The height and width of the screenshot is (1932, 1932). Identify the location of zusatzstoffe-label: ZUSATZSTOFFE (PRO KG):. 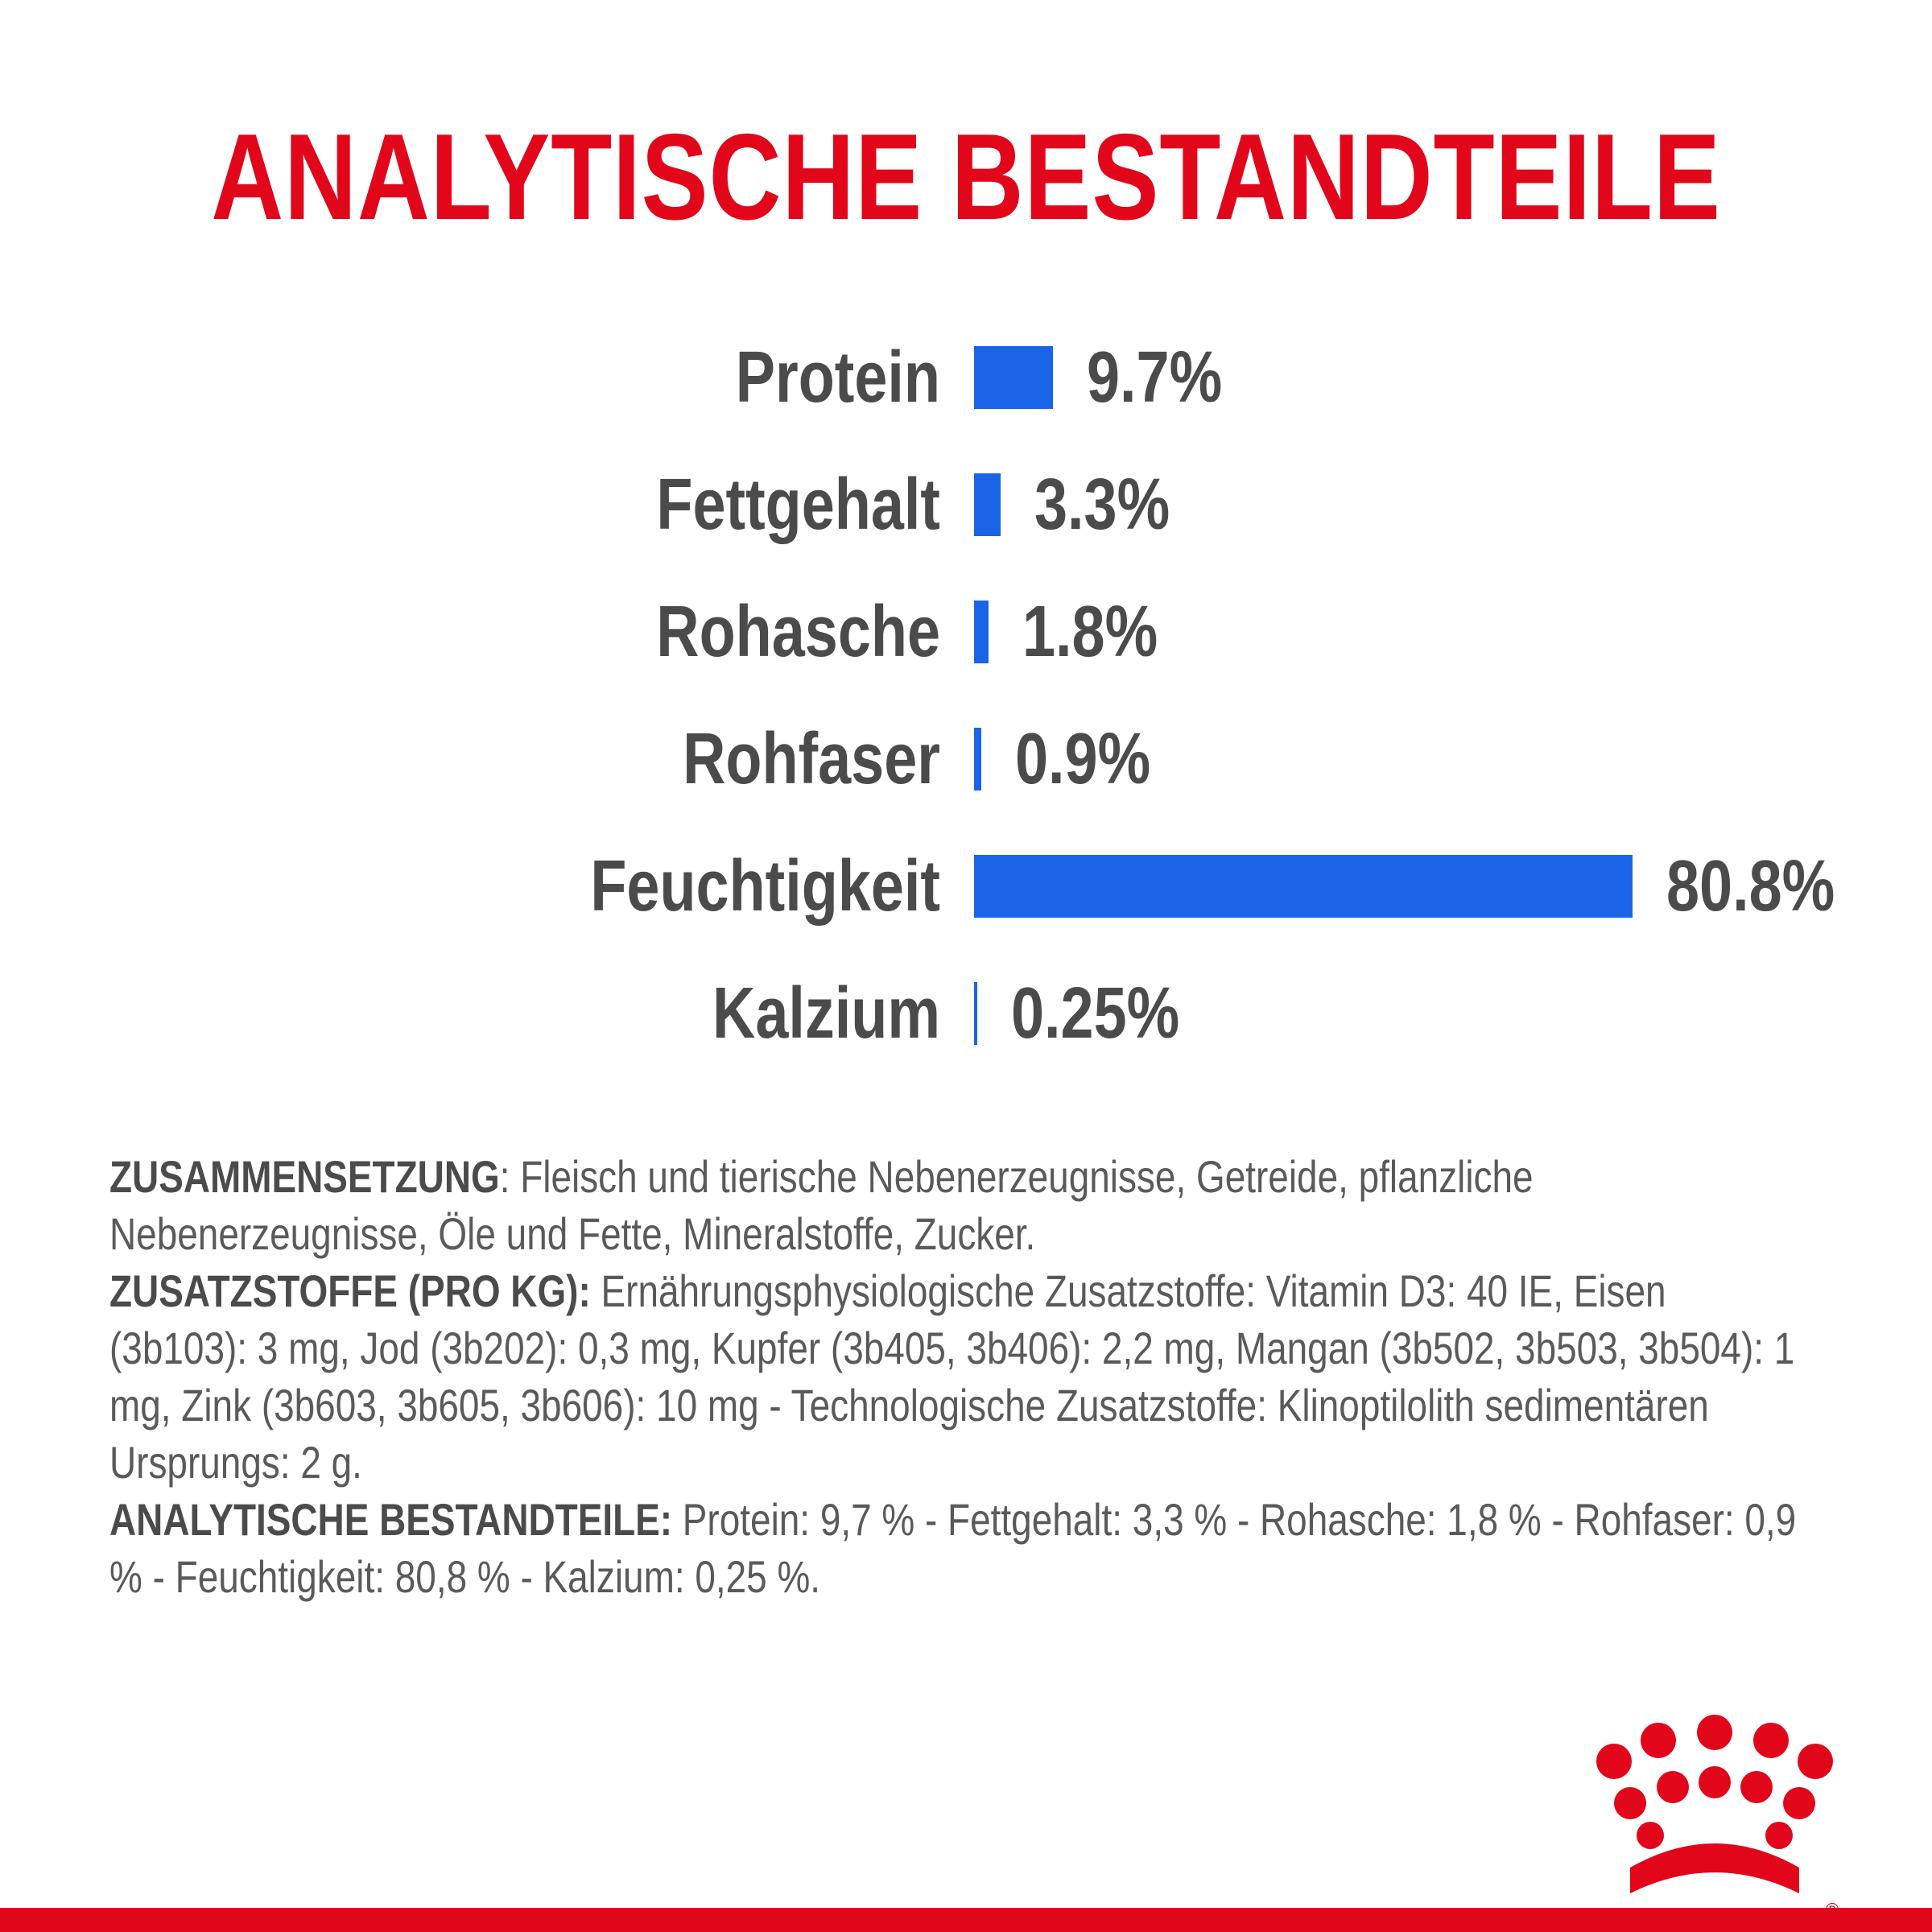
(350, 1290).